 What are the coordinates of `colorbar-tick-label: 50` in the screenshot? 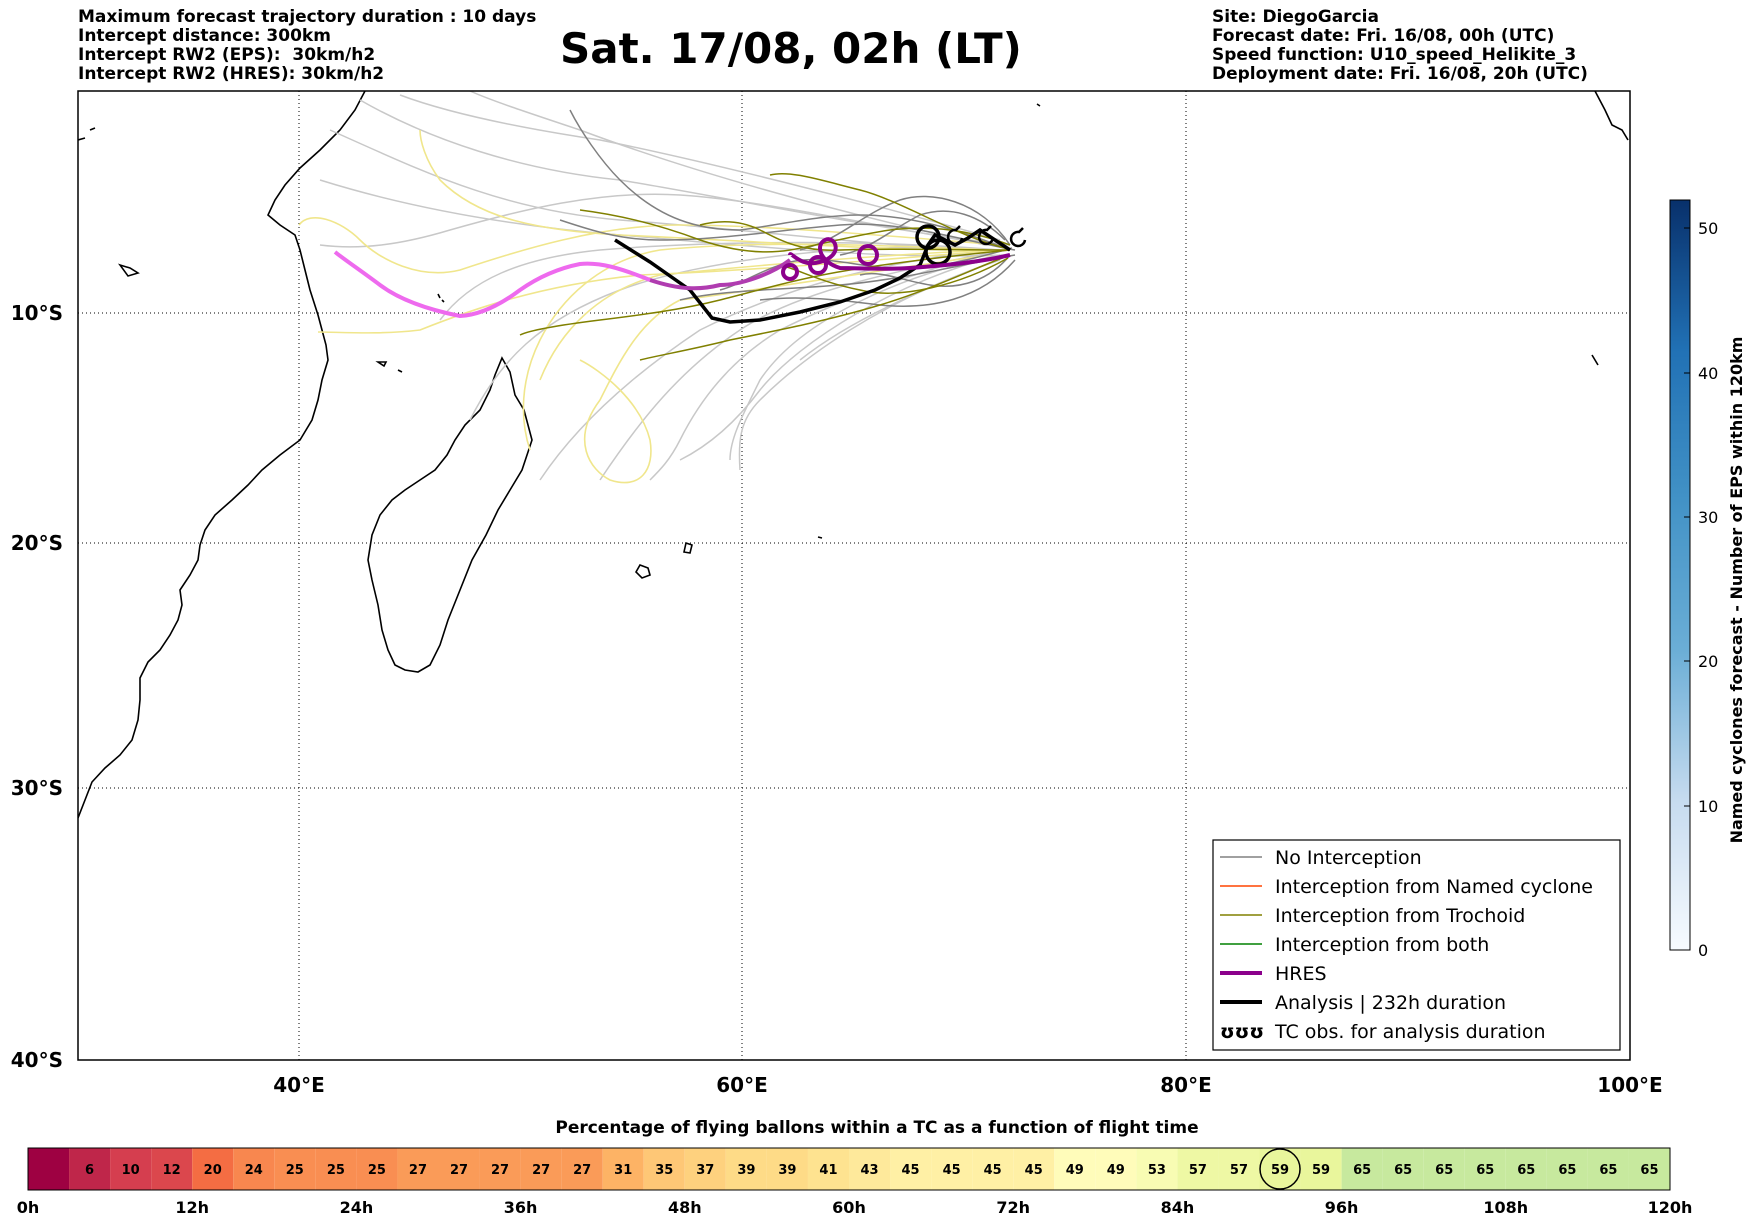 It's located at (1708, 228).